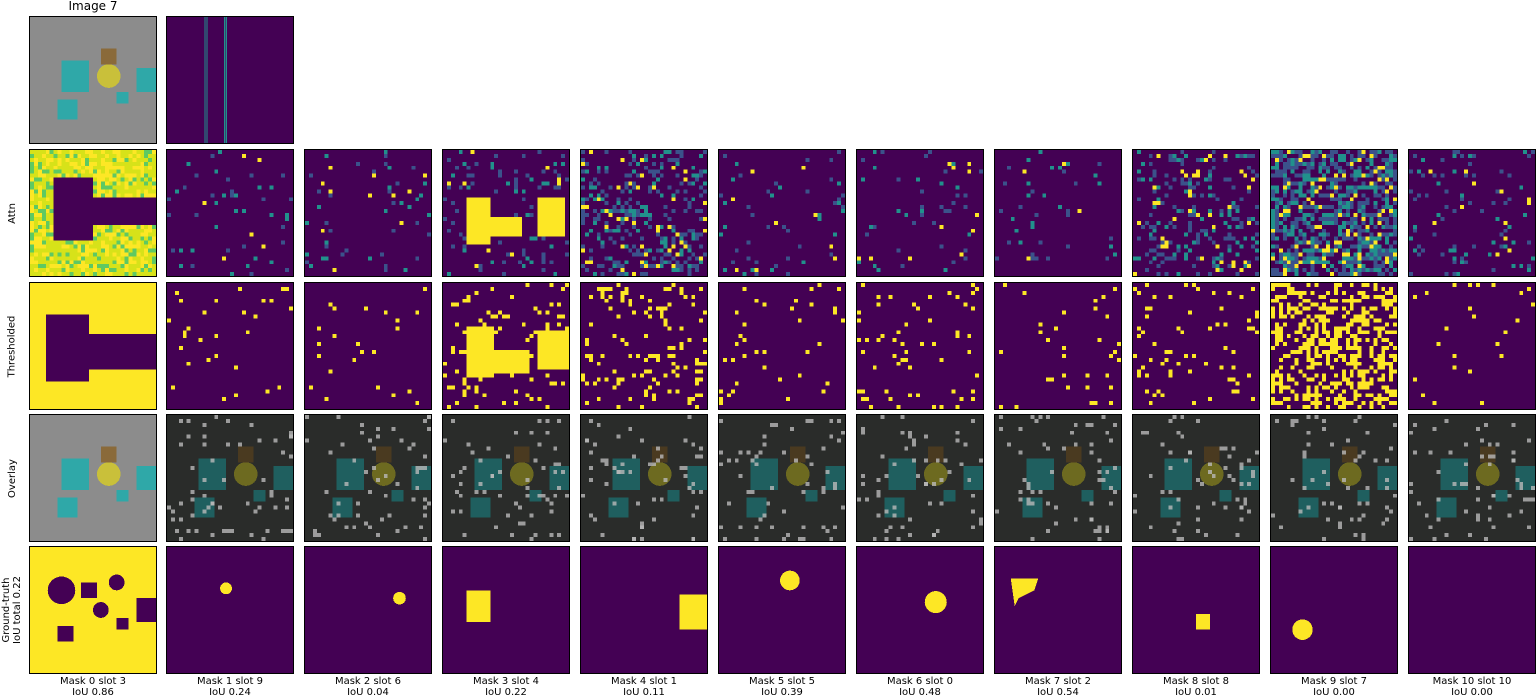 This screenshot has height=700, width=1540. I want to click on mask-slot-label: Mask 6 slot 0, so click(920, 681).